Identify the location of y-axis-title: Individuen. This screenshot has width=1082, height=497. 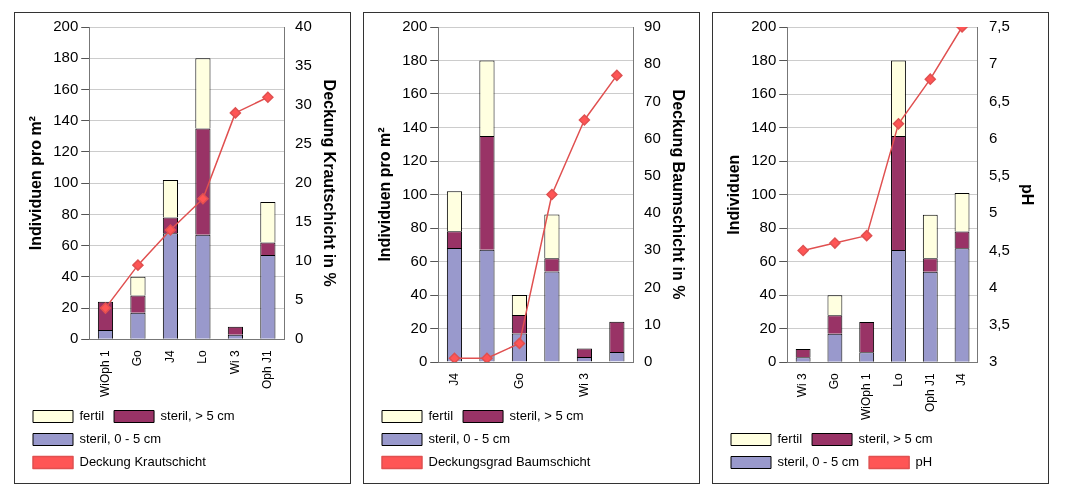
(734, 194).